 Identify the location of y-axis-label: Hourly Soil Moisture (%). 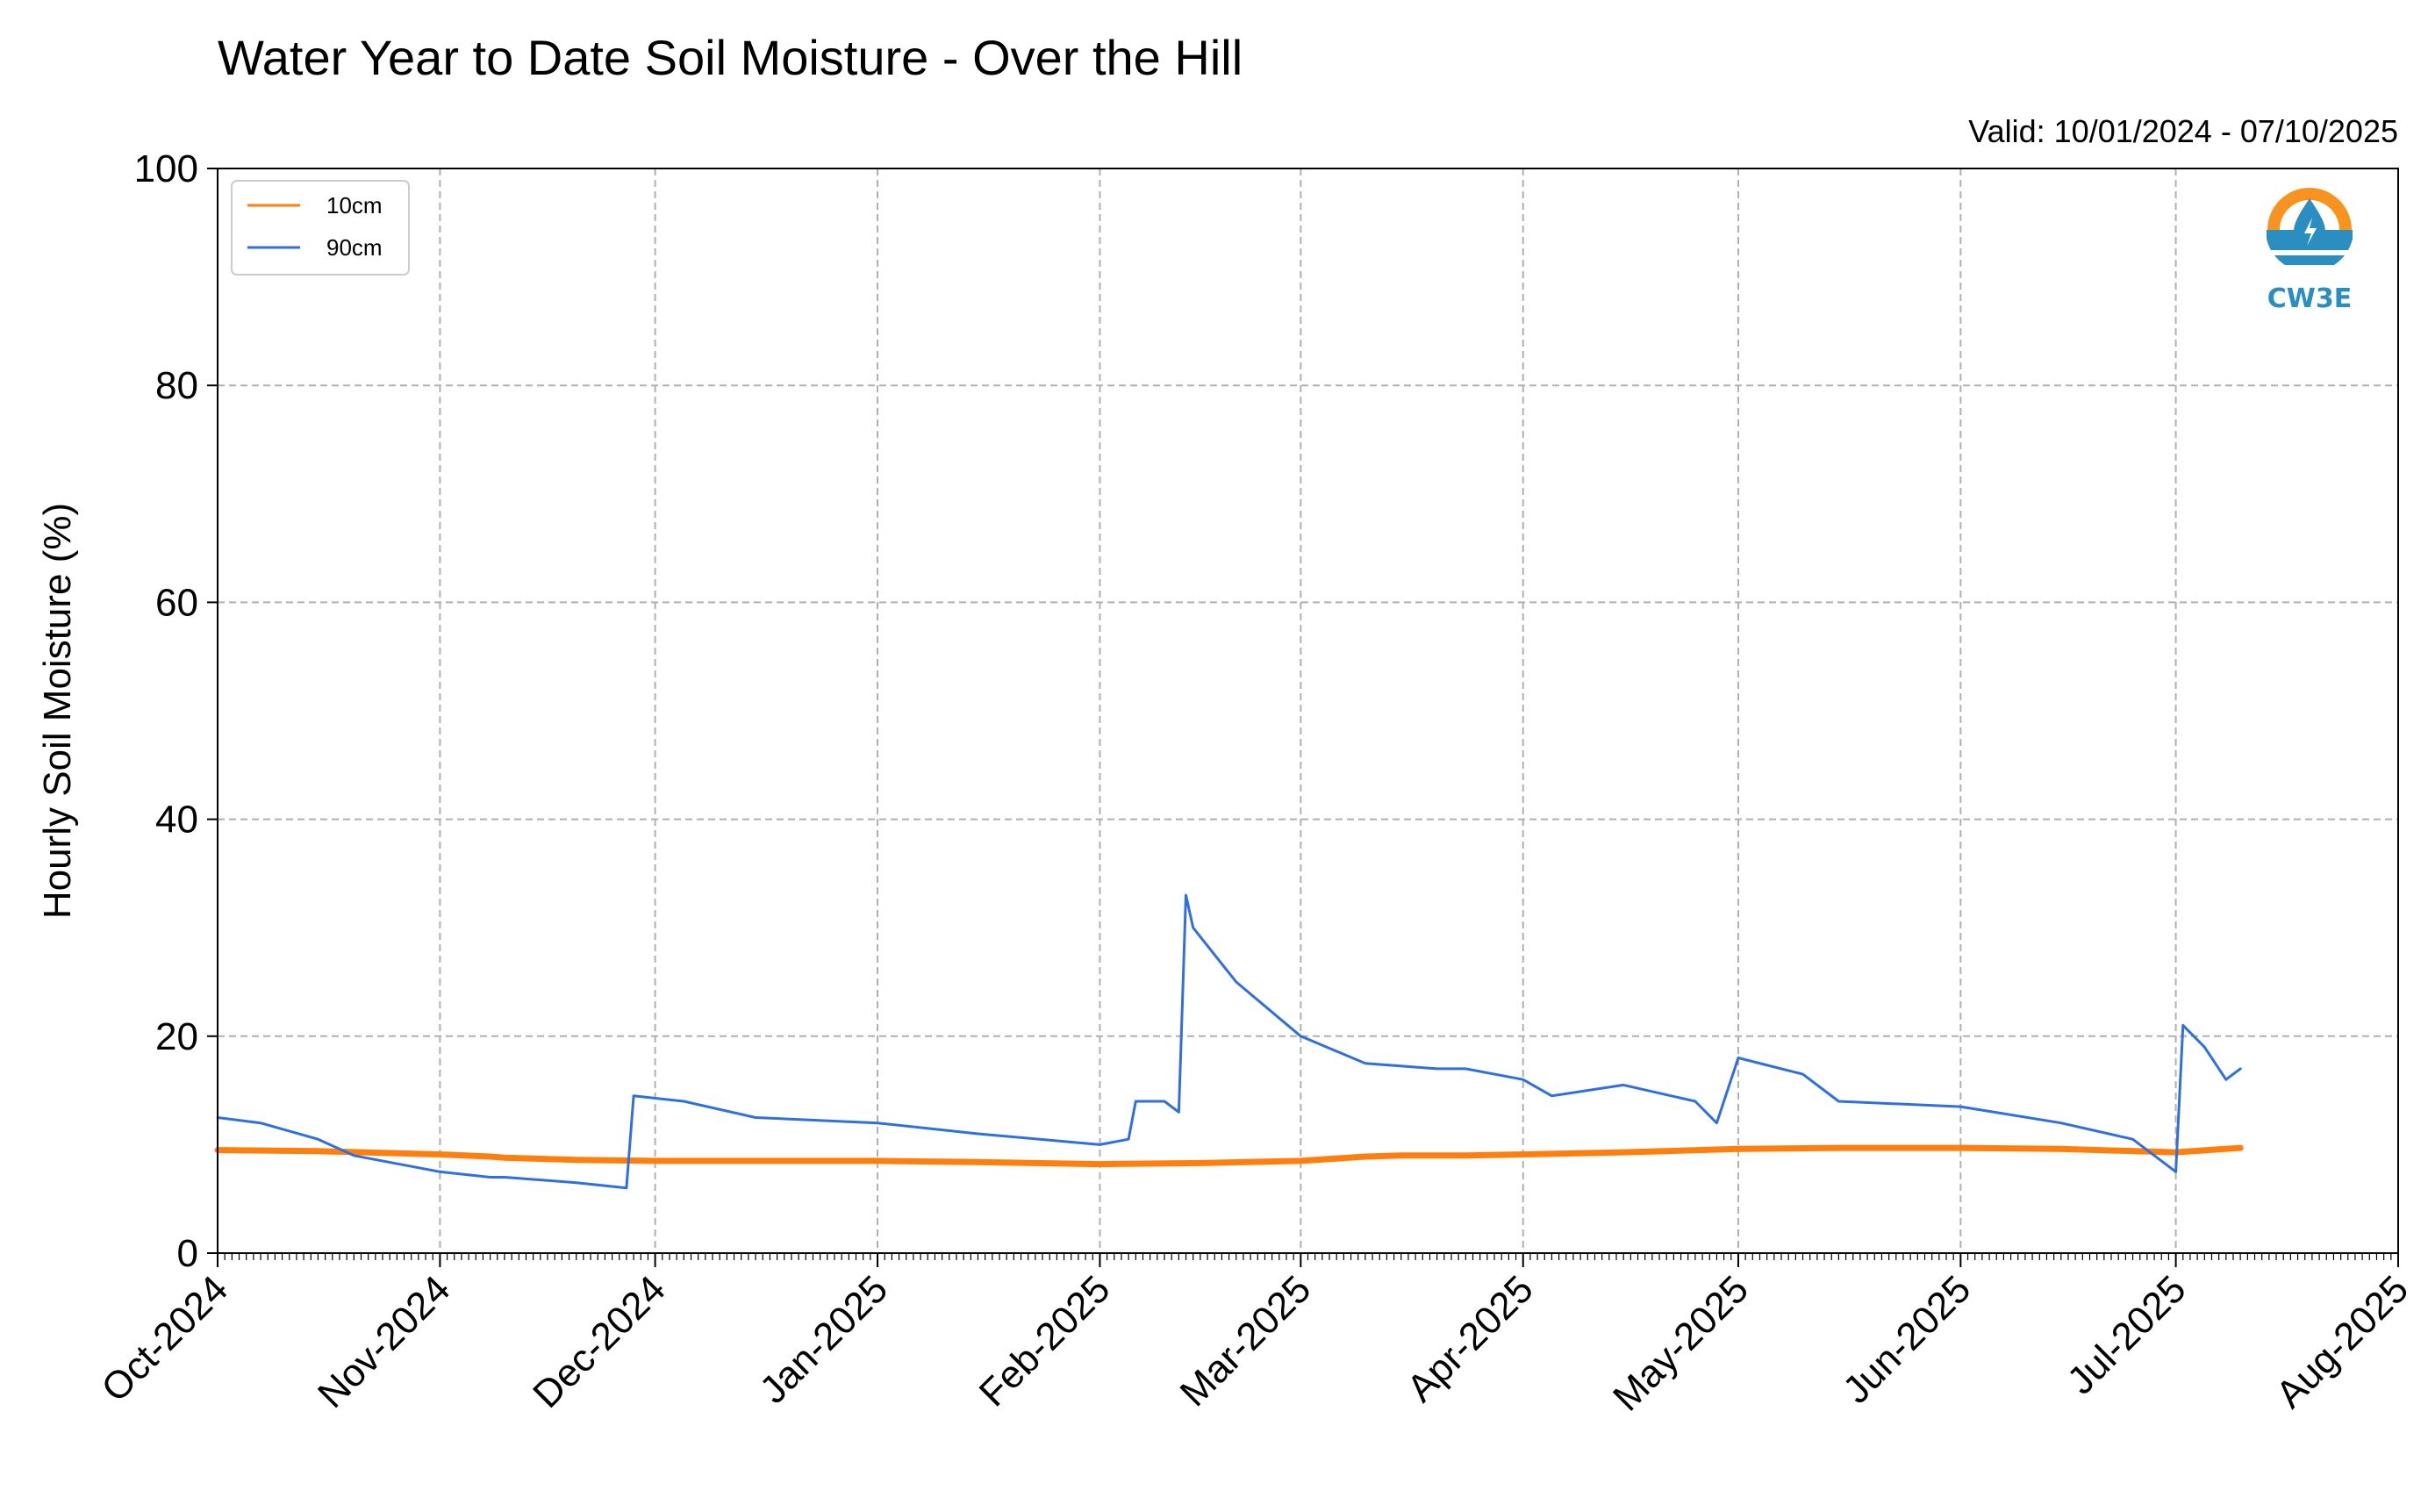
(57, 711).